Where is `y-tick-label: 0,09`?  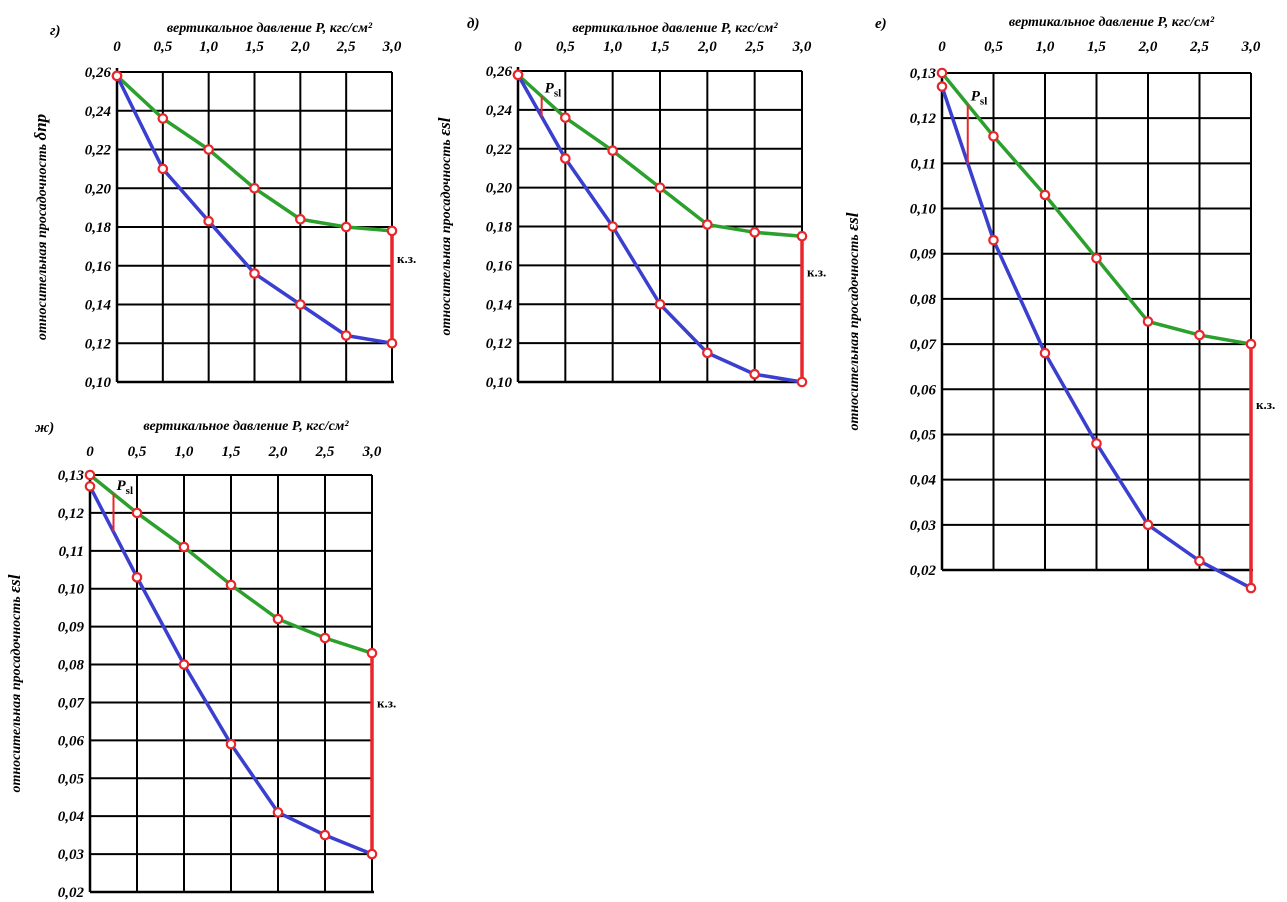
y-tick-label: 0,09 is located at coordinates (923, 255).